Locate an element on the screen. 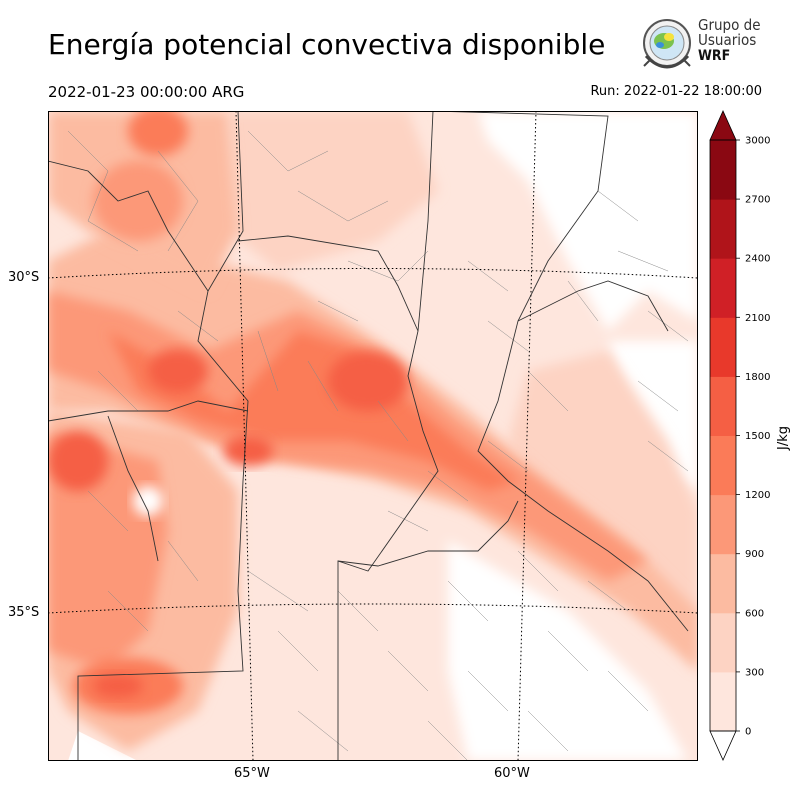  colorbar-min-arrow is located at coordinates (723, 745).